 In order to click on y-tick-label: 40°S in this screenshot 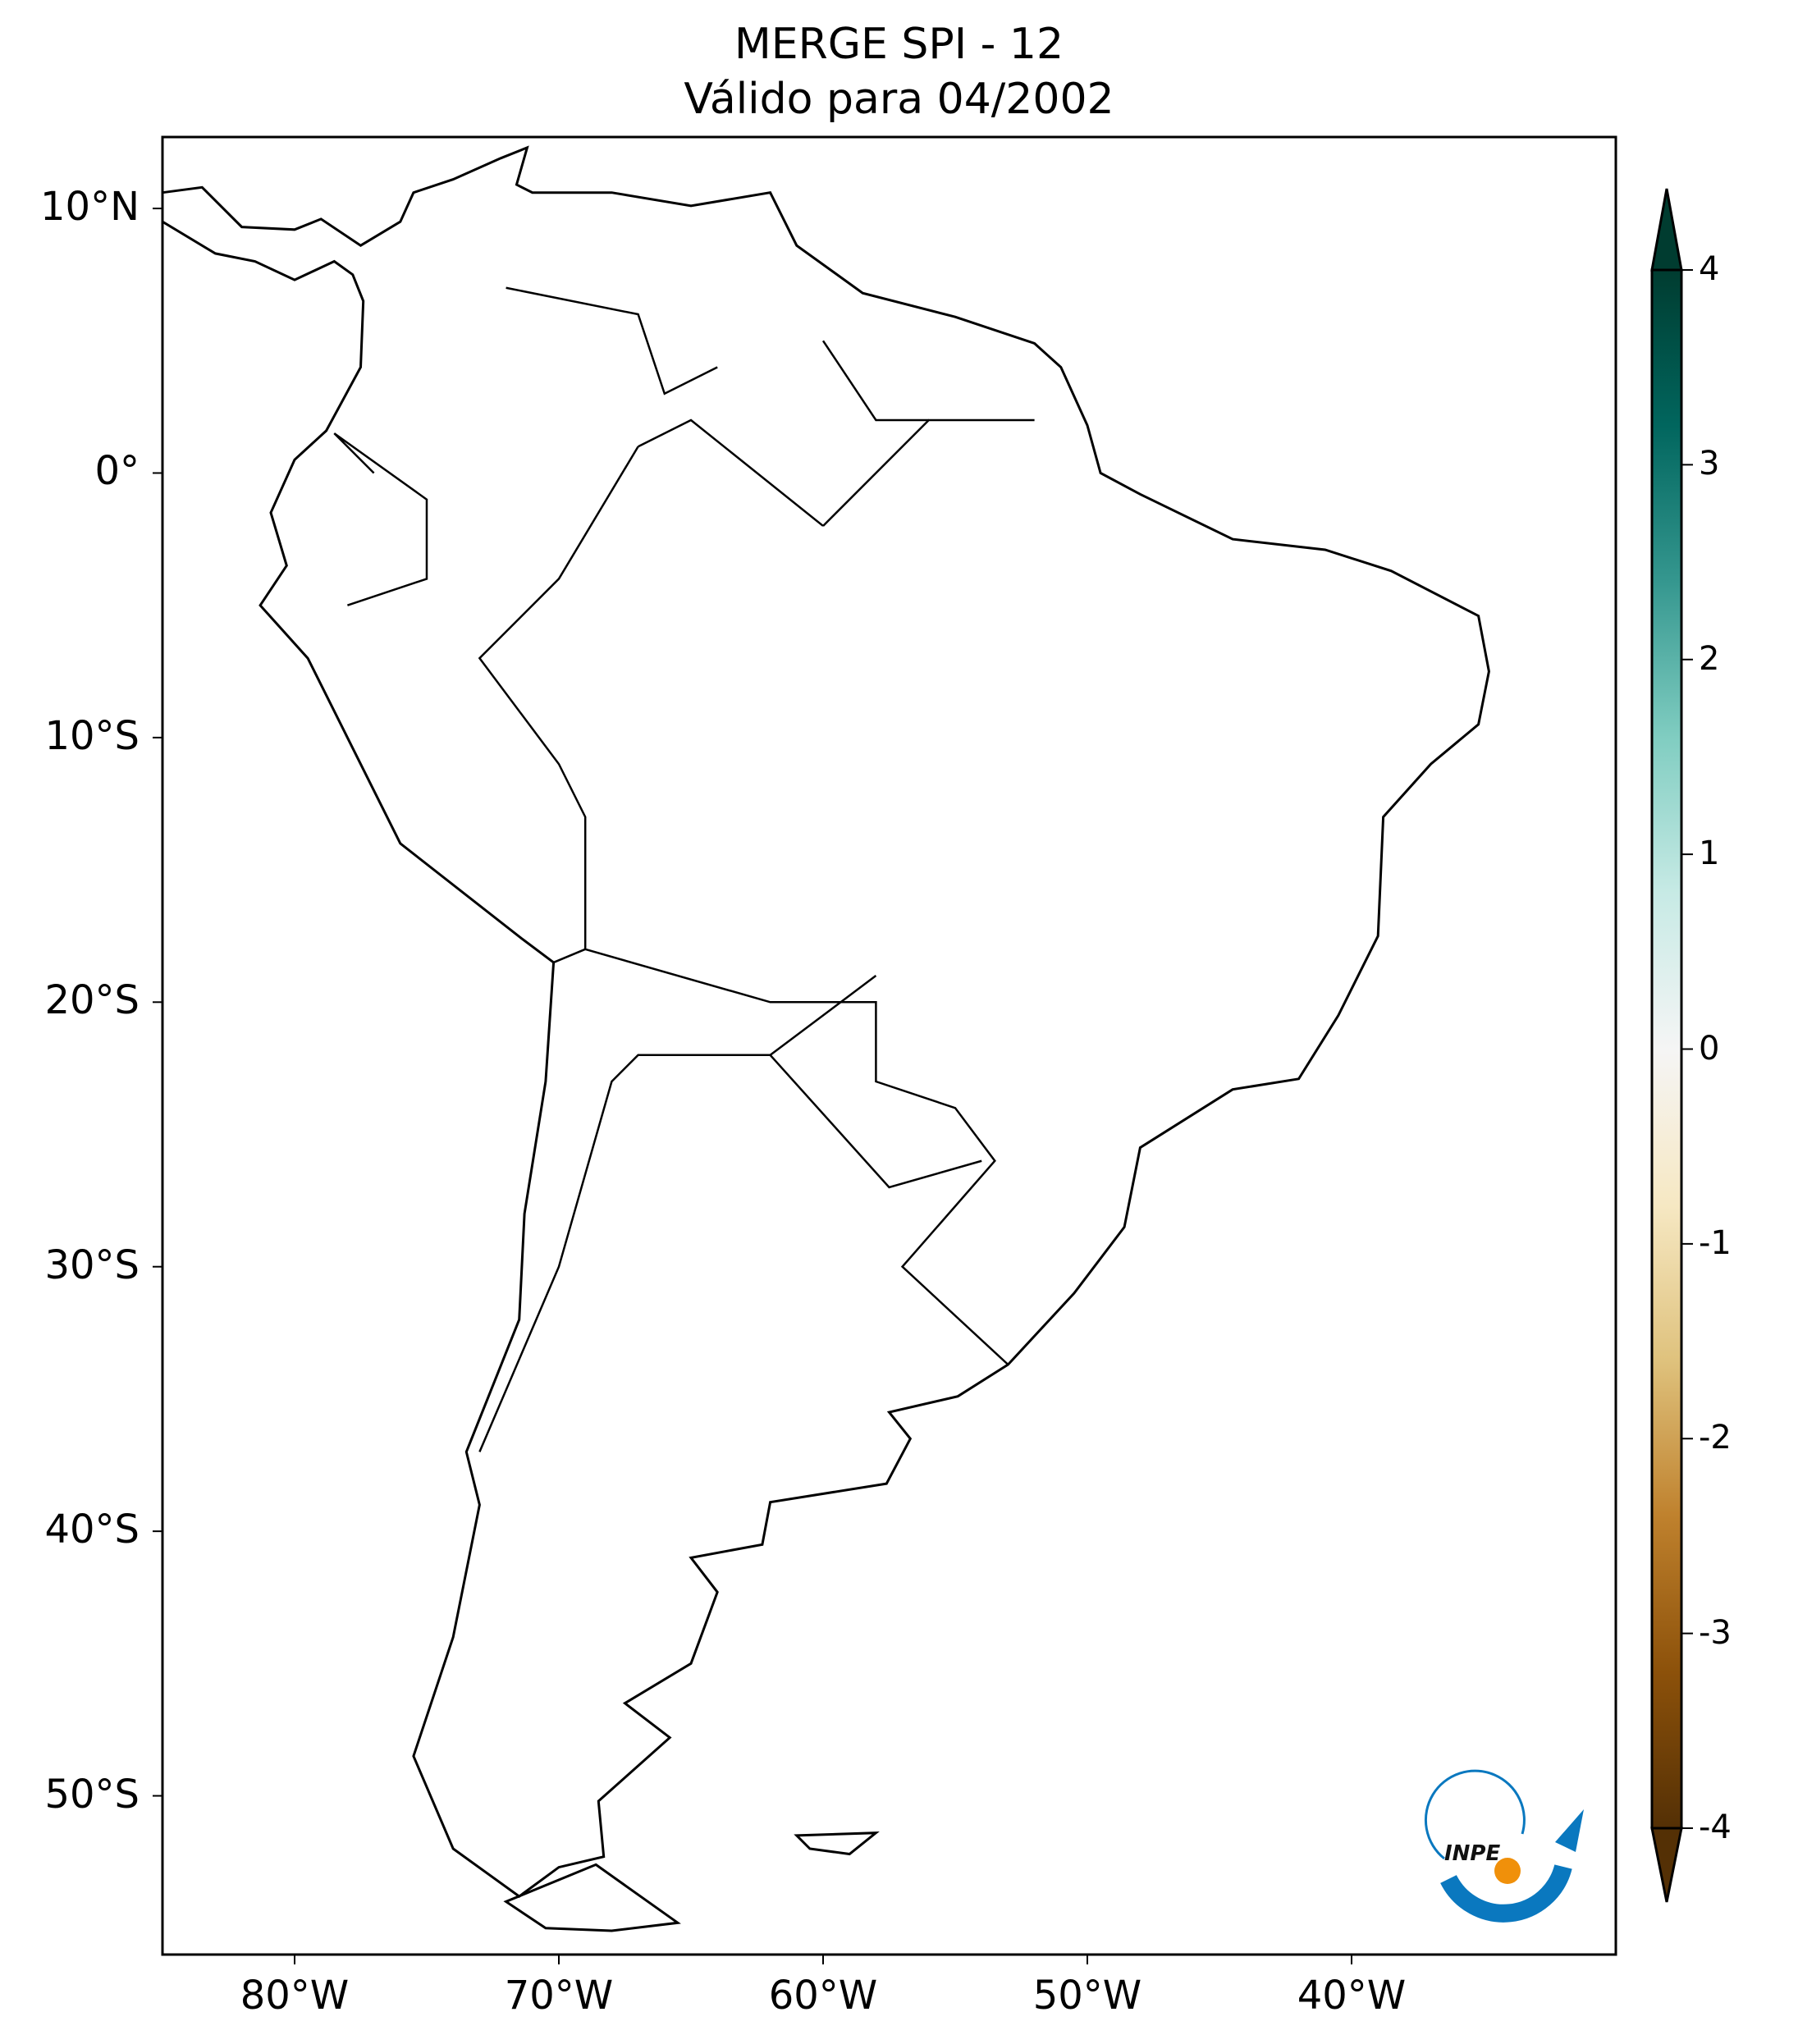, I will do `click(92, 1530)`.